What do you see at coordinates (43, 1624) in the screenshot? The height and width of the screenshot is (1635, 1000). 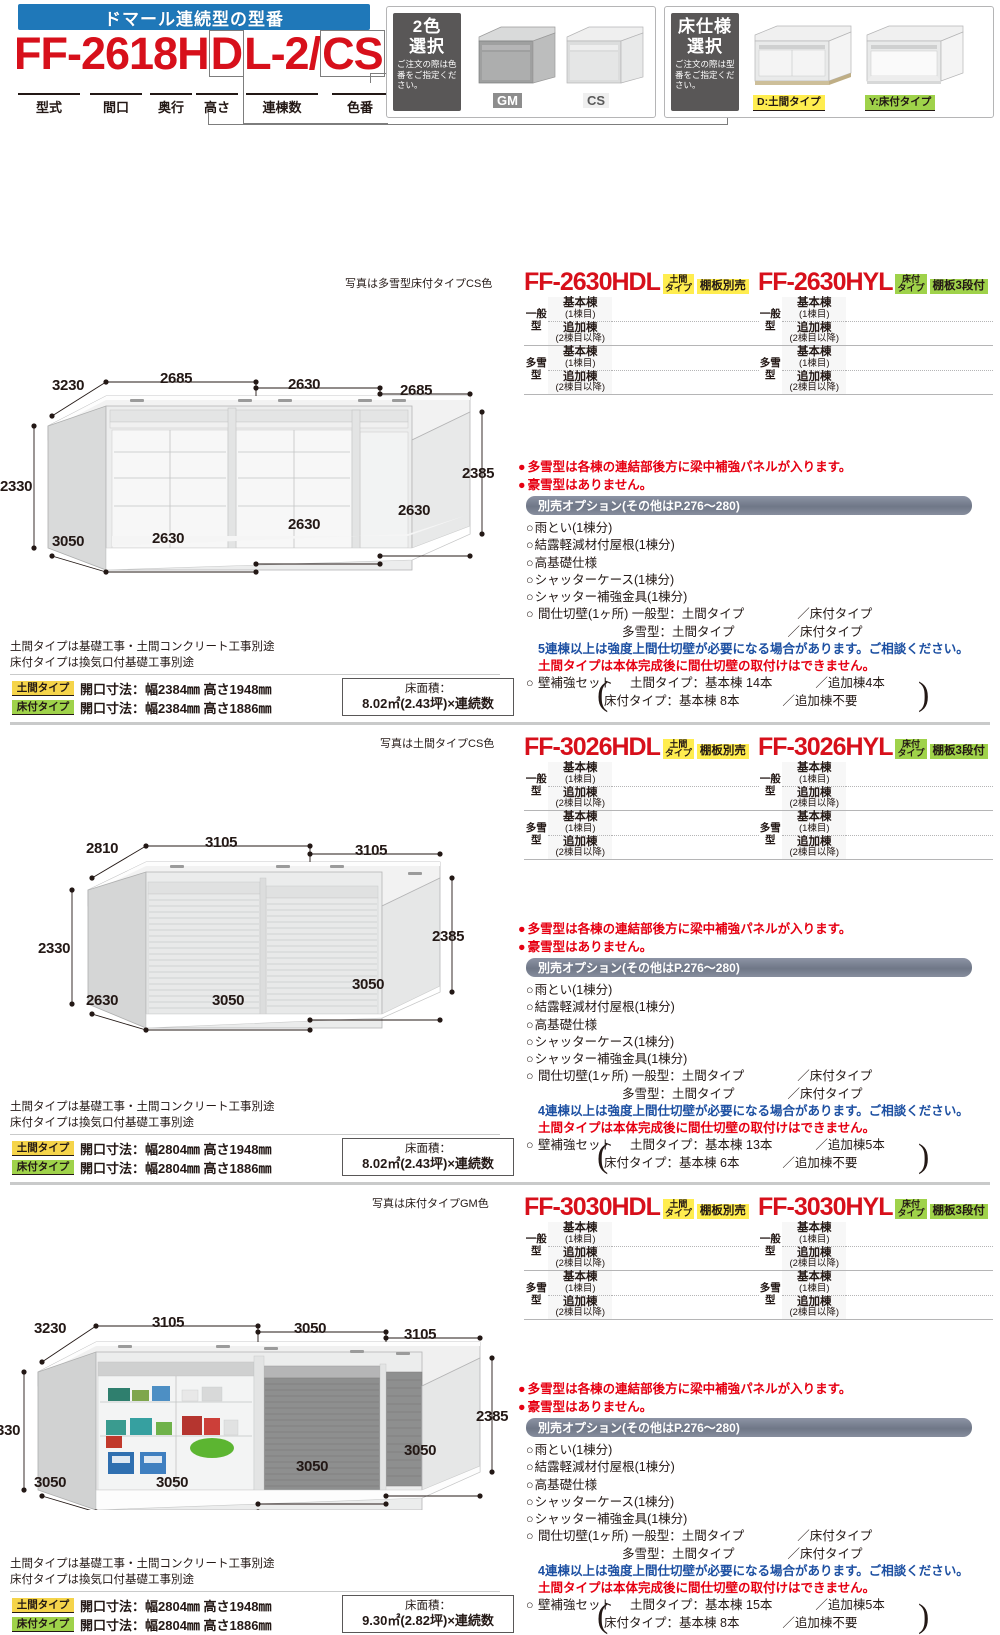 I see `chip-yuka-3: 床付タイプ` at bounding box center [43, 1624].